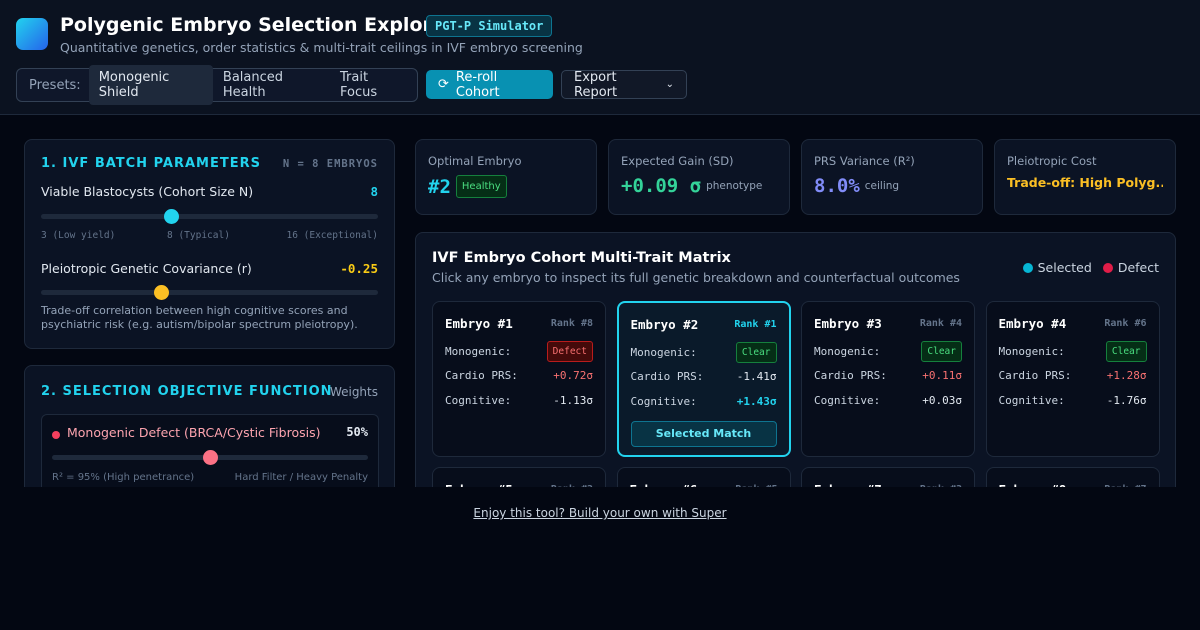 The height and width of the screenshot is (630, 1200). Describe the element at coordinates (699, 186) in the screenshot. I see `stat-value-row: +0.09 σ phenotype` at that location.